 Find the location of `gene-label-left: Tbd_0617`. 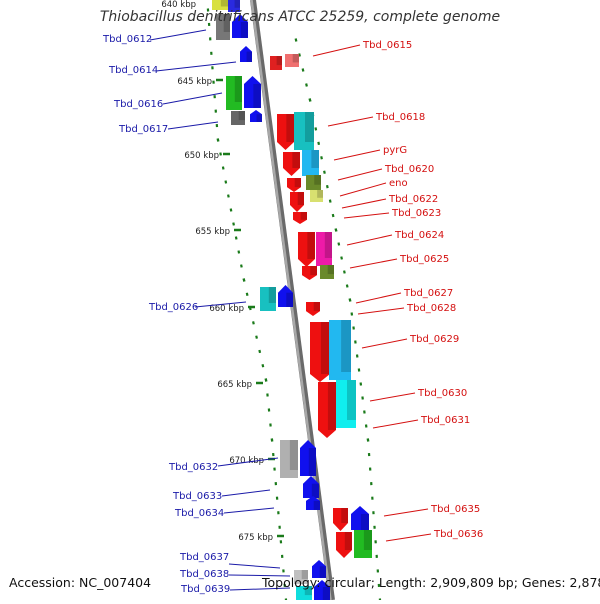

gene-label-left: Tbd_0617 is located at coordinates (143, 129).